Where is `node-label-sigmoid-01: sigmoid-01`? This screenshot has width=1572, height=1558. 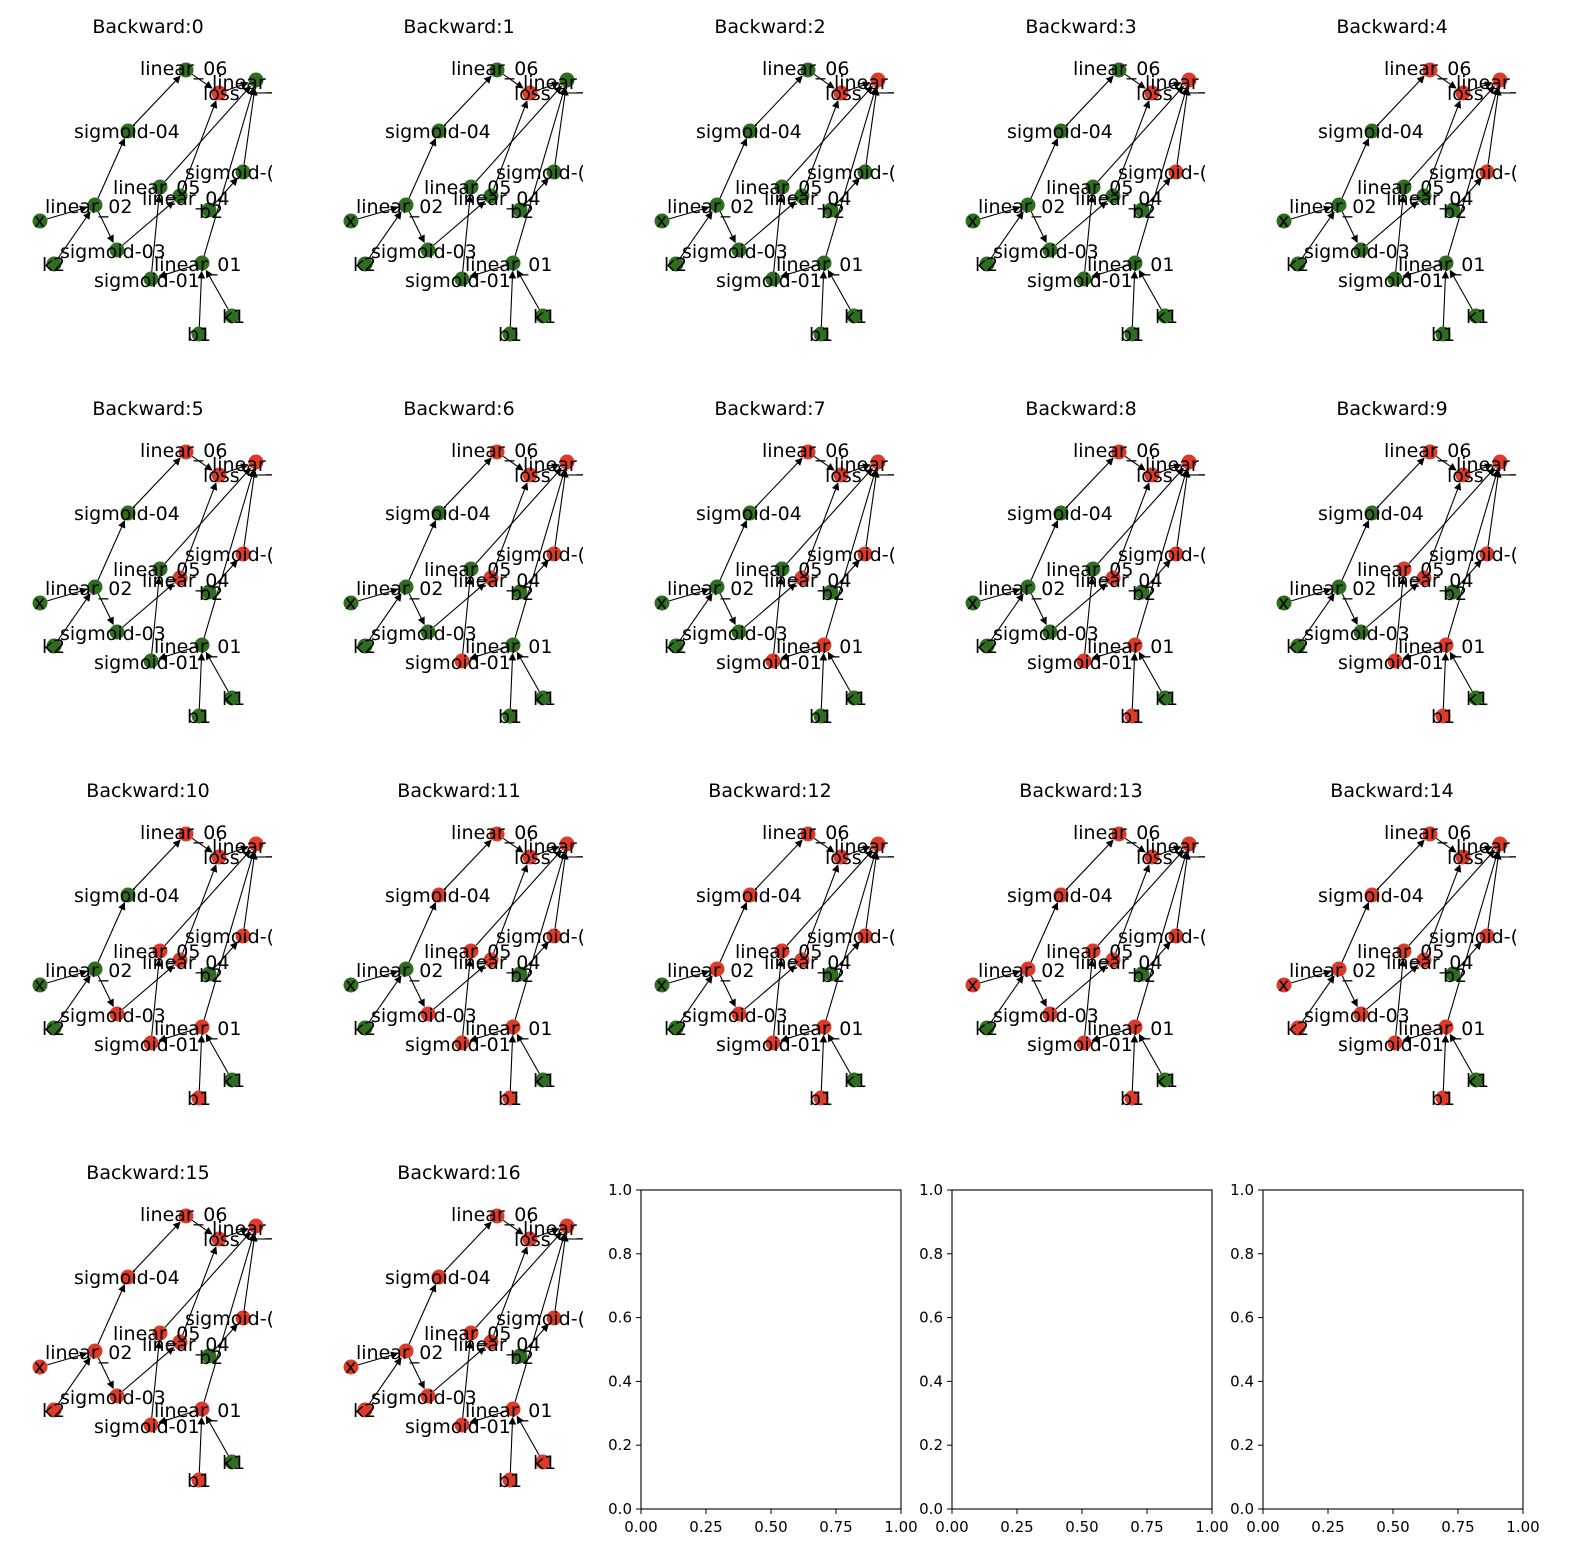 node-label-sigmoid-01: sigmoid-01 is located at coordinates (1080, 1045).